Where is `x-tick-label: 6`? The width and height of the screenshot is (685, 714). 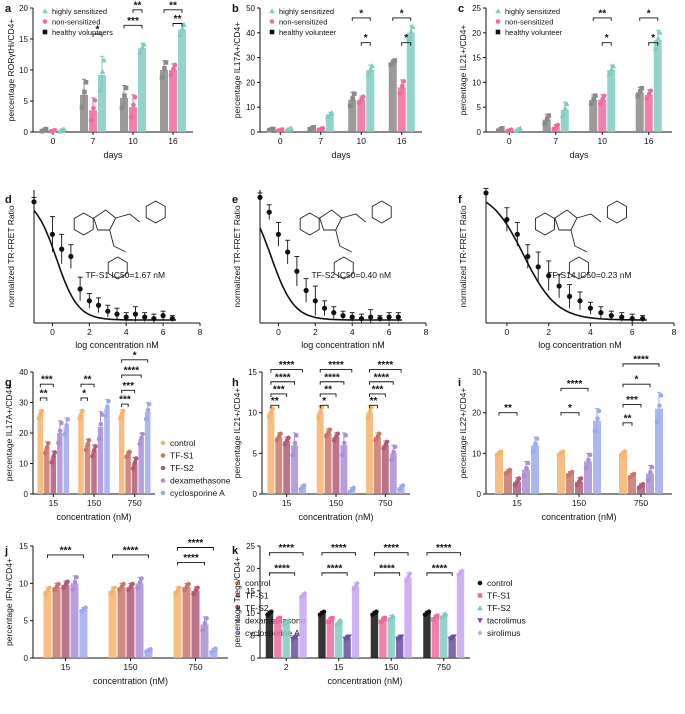
x-tick-label: 6 is located at coordinates (632, 332).